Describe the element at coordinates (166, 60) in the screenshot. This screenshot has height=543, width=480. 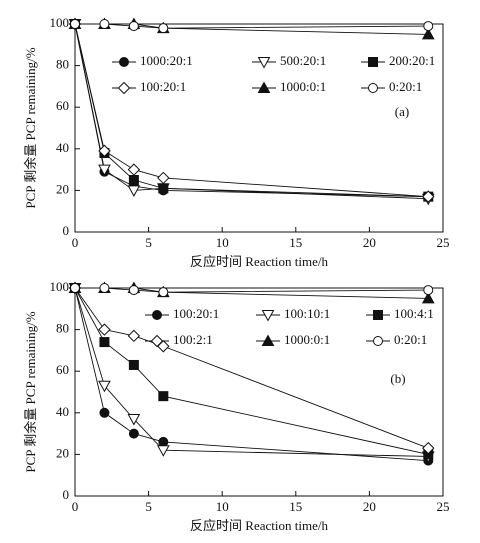
I see `legend-label: 1000:20:1` at that location.